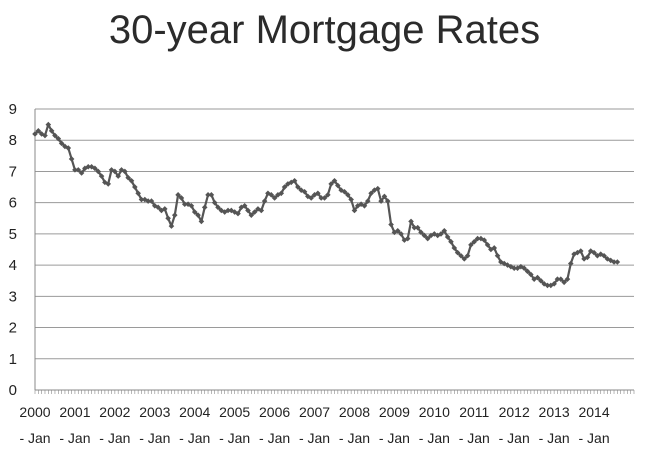 This screenshot has height=451, width=649. What do you see at coordinates (324, 30) in the screenshot?
I see `chart-title: 30-year Mortgage Rates` at bounding box center [324, 30].